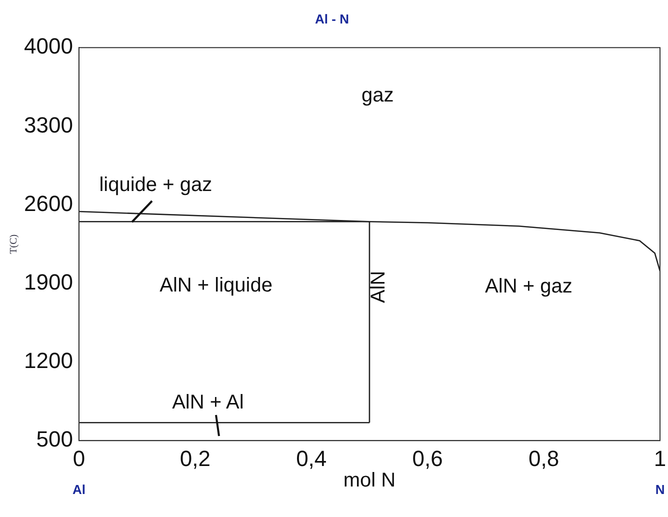  I want to click on annotation: AlN + gaz, so click(528, 286).